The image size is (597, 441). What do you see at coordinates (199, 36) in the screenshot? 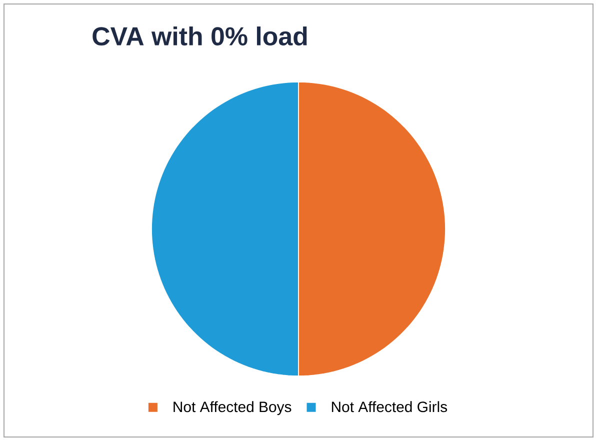
I see `chart-title: CVA with 0% load` at bounding box center [199, 36].